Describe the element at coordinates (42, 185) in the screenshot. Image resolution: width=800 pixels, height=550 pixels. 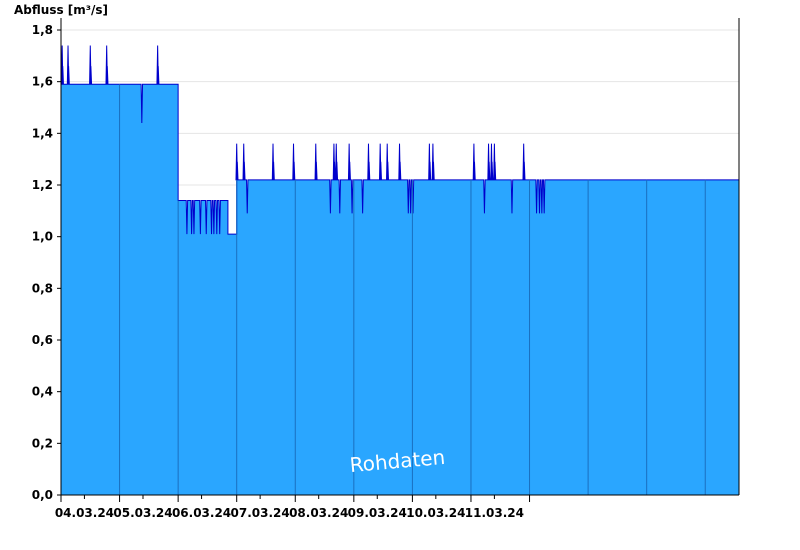
I see `y-tick-label: 1,2` at that location.